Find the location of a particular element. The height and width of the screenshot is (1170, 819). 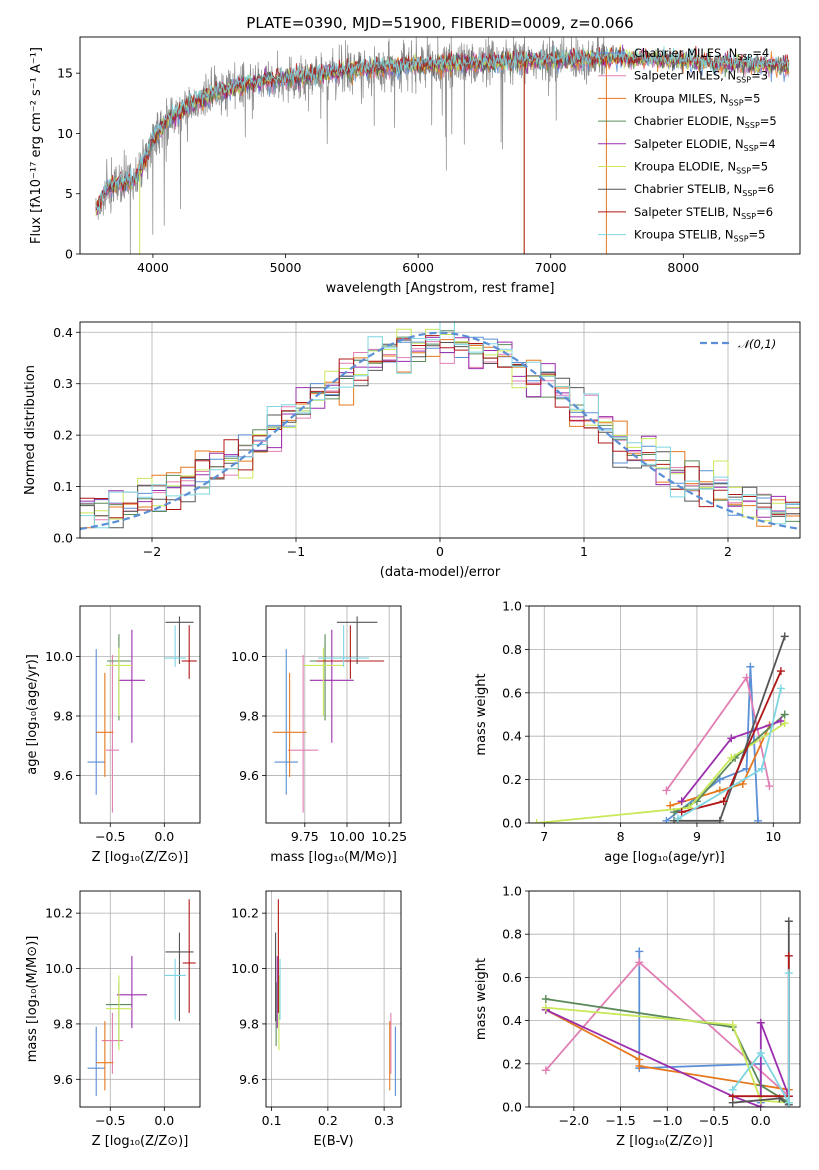

x-tick-label: 7 is located at coordinates (544, 836).